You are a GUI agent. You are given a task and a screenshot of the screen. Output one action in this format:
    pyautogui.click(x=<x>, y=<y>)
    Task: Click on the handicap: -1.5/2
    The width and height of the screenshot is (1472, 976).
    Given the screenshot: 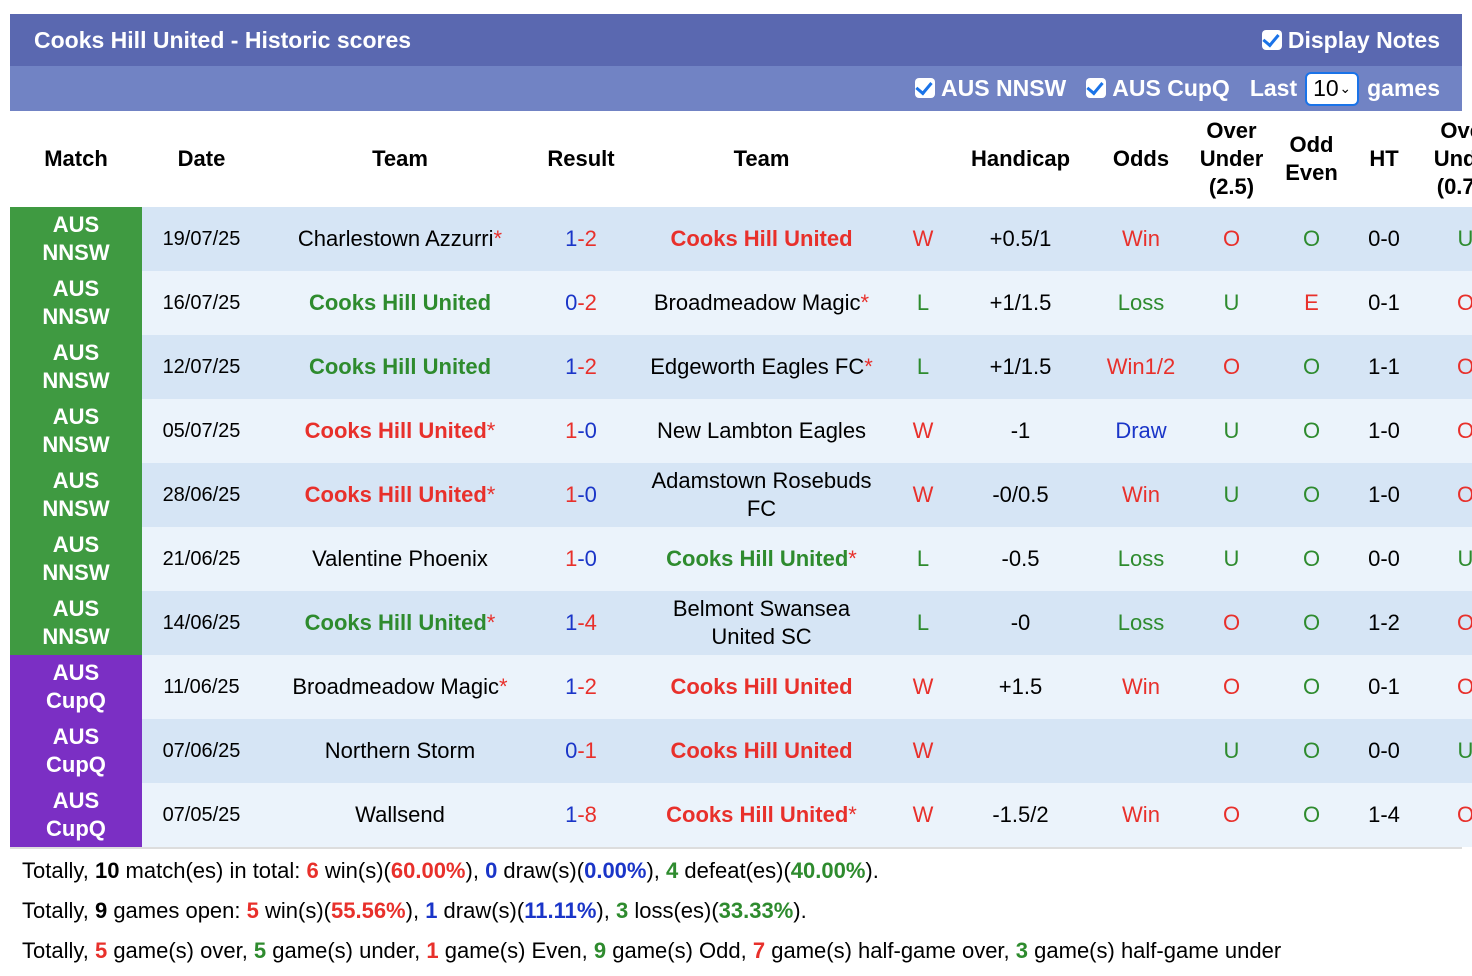 What is the action you would take?
    pyautogui.click(x=1020, y=815)
    